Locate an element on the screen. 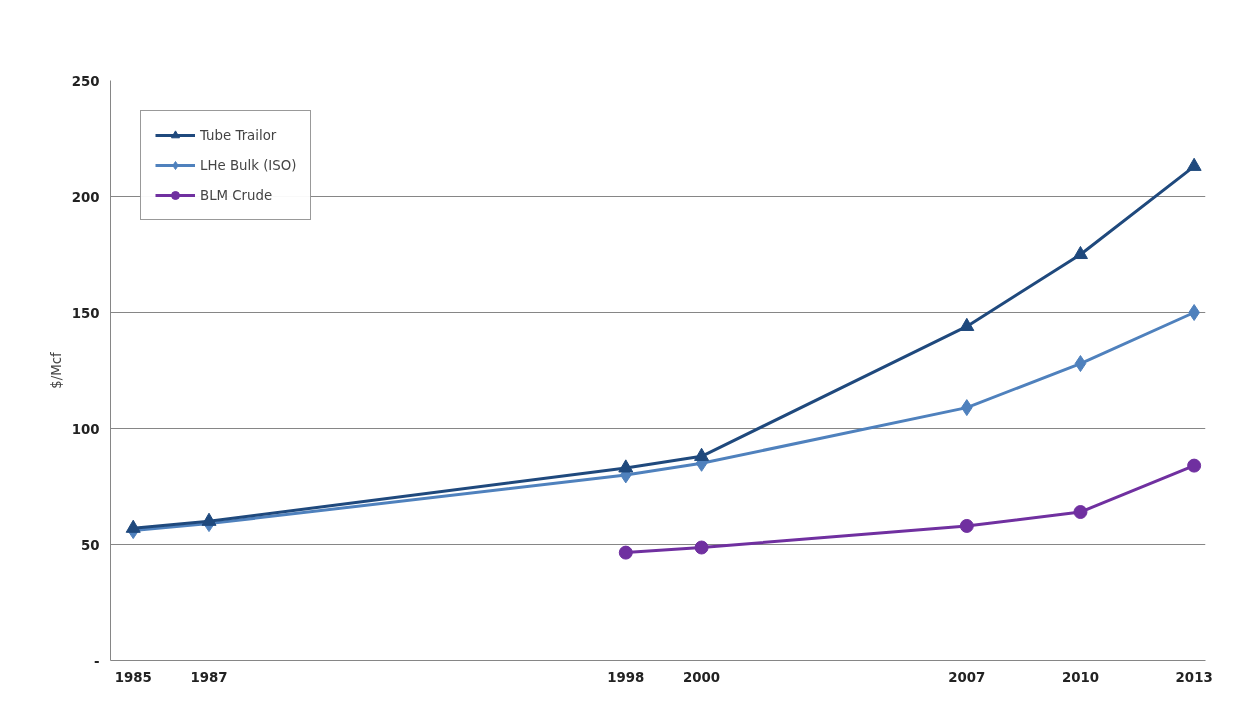 This screenshot has height=711, width=1238. x-tick-label: 2007 is located at coordinates (967, 677).